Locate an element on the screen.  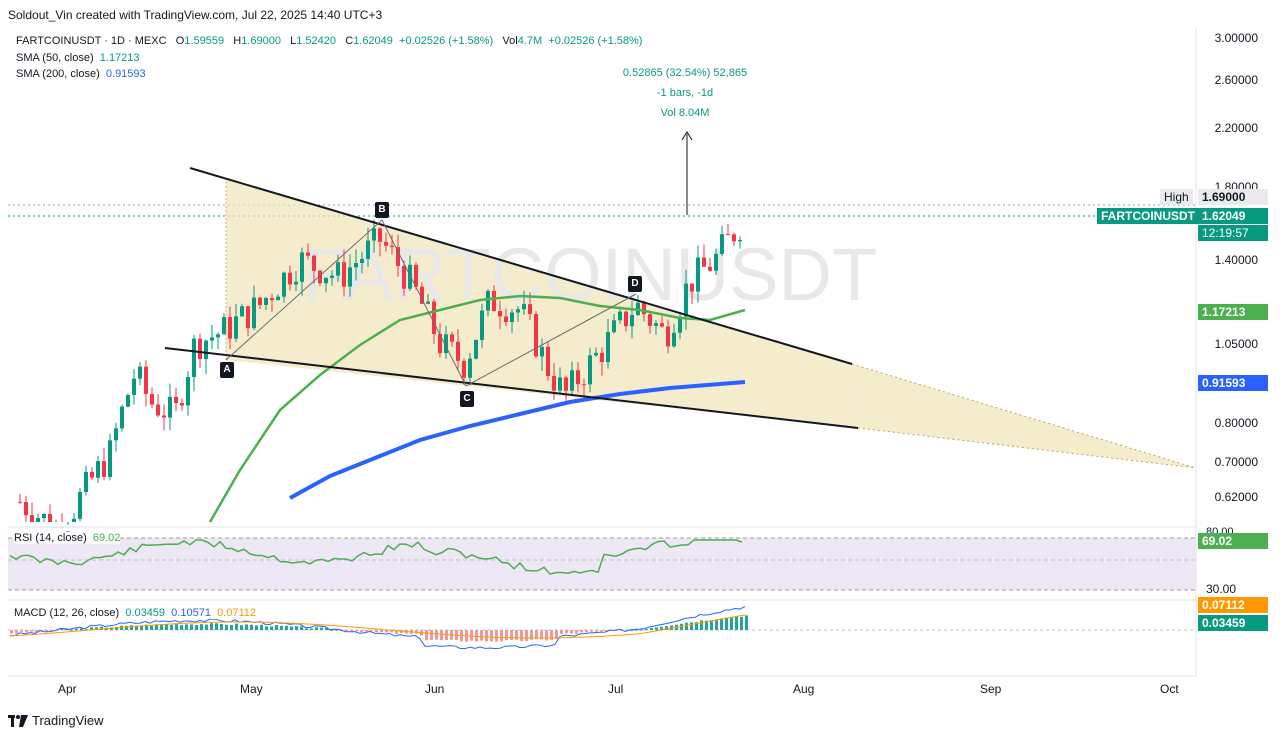
tradingview-footer: TradingView is located at coordinates (56, 720).